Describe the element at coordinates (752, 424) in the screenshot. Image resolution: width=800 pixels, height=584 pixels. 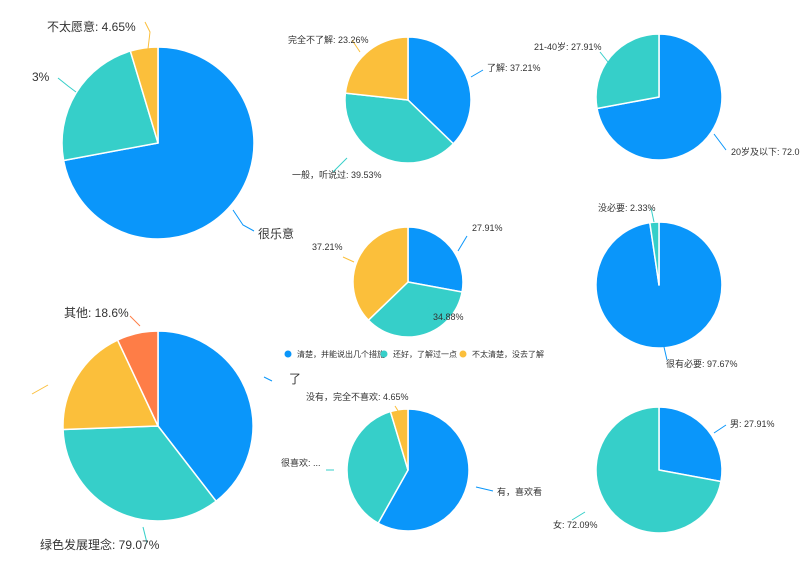
I see `pie7-label-right: 男: 27.91%` at that location.